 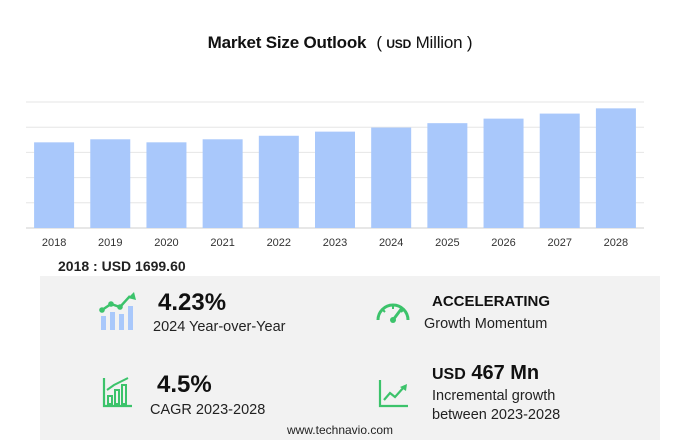 I want to click on bar-2026, so click(x=503, y=173).